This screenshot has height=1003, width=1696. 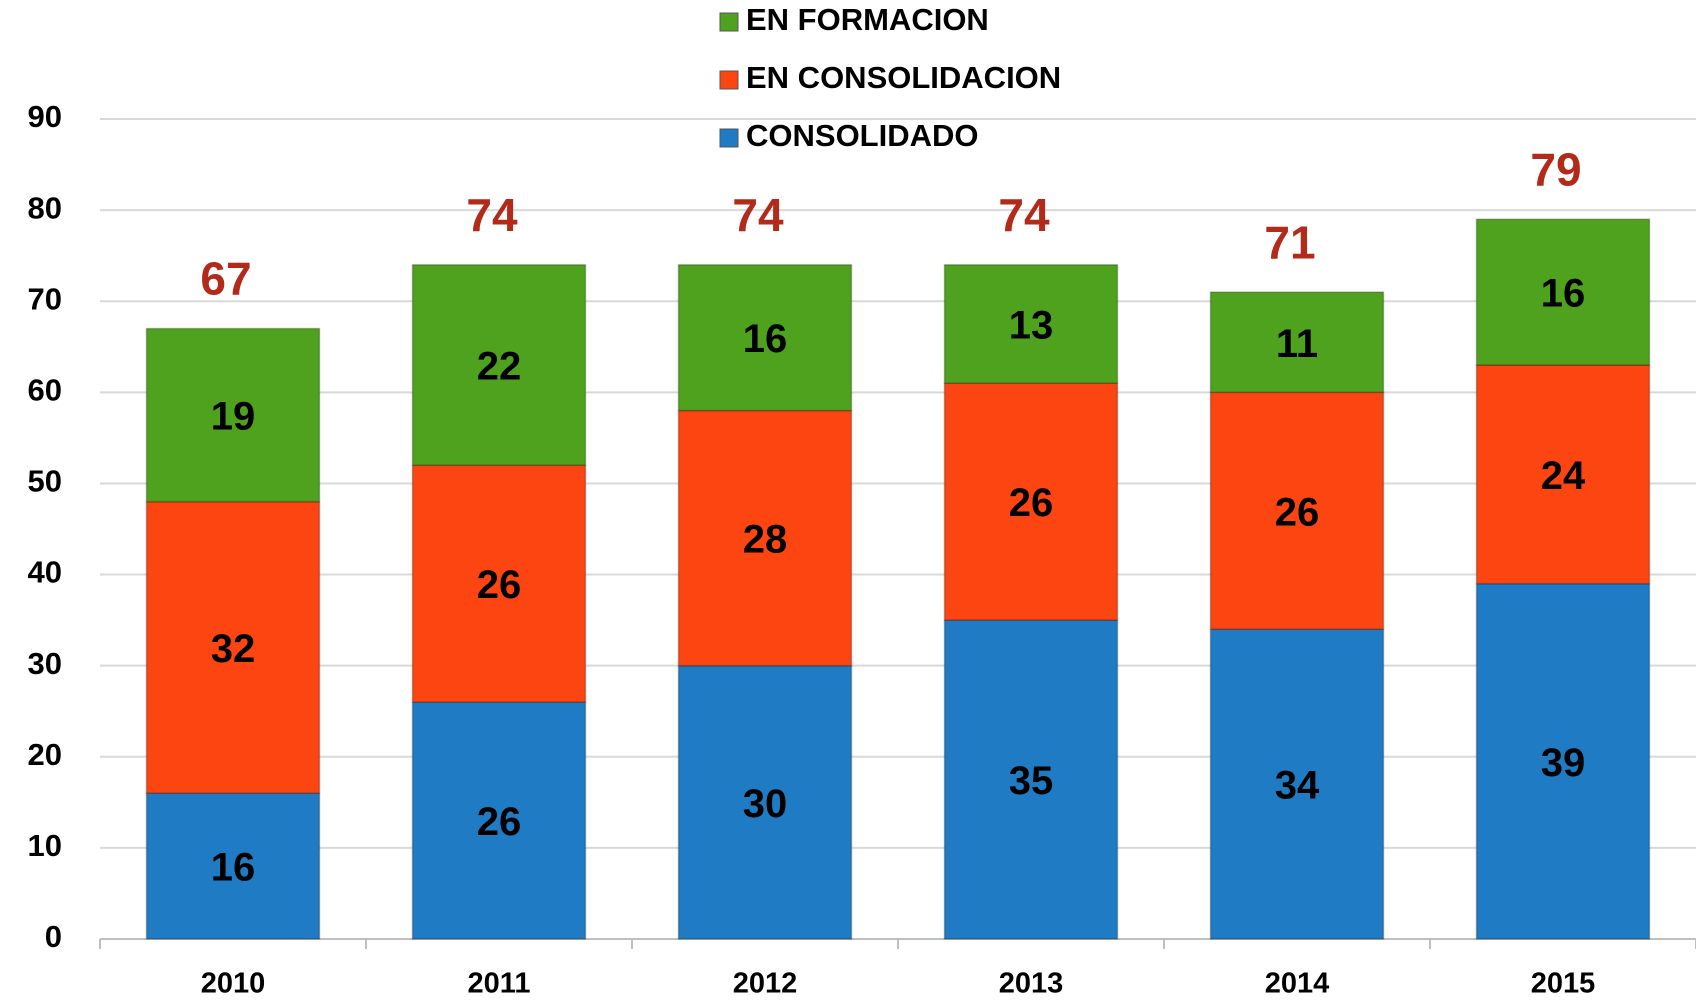 I want to click on data-label: 22, so click(x=499, y=367).